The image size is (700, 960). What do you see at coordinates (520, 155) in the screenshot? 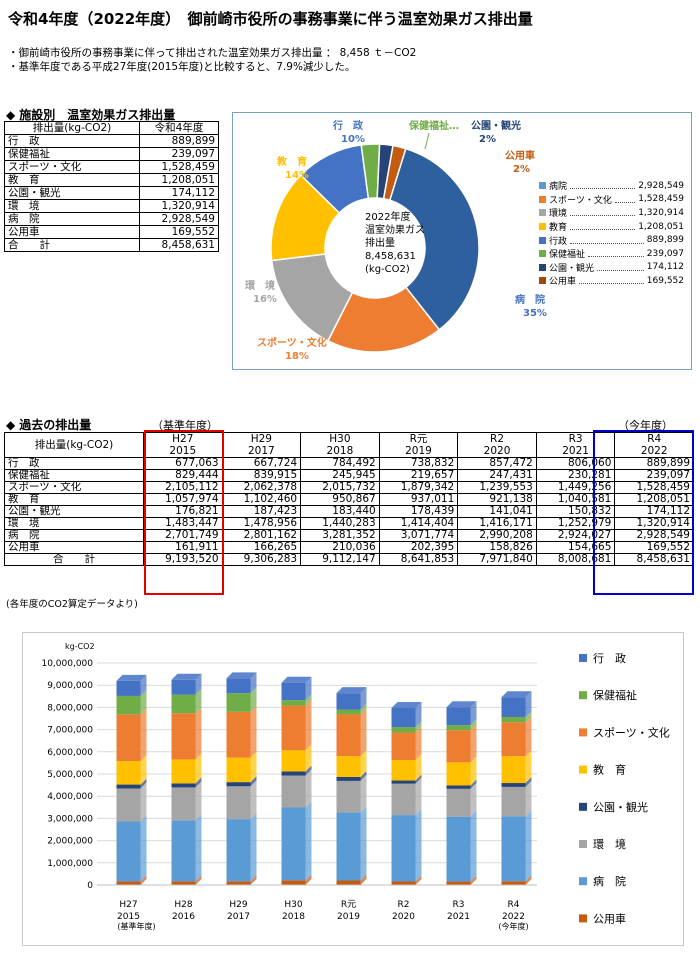
I see `donut-label-name: 公用車` at bounding box center [520, 155].